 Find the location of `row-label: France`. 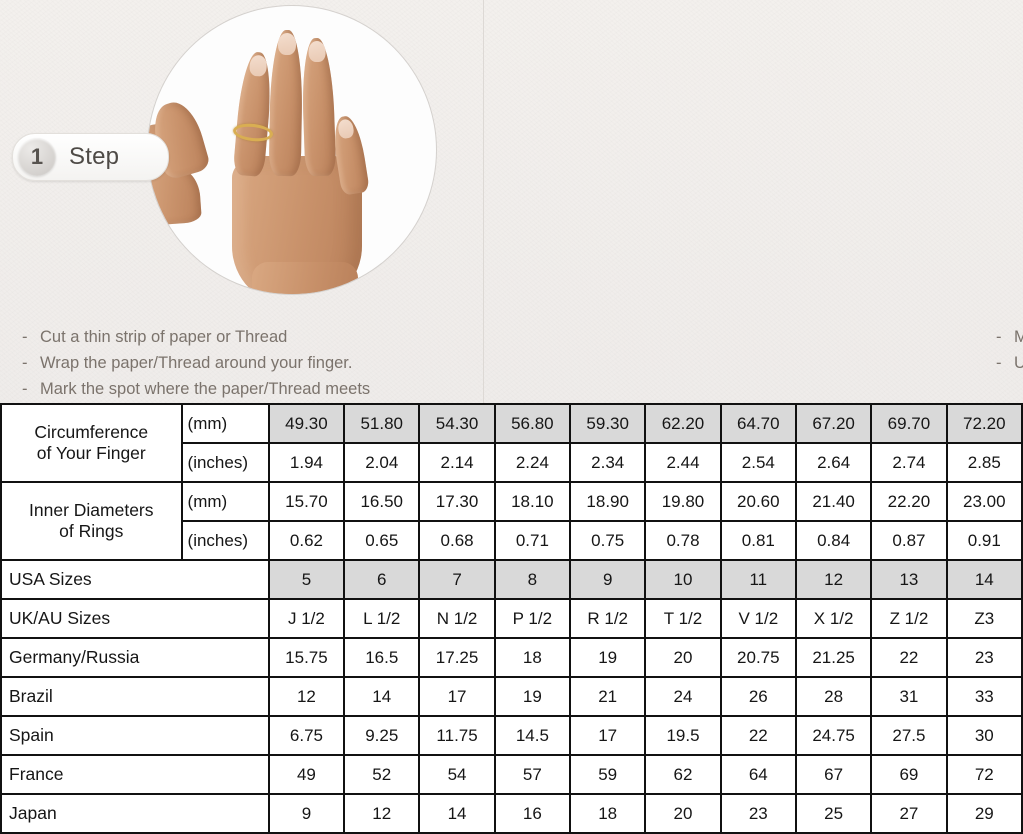

row-label: France is located at coordinates (135, 774).